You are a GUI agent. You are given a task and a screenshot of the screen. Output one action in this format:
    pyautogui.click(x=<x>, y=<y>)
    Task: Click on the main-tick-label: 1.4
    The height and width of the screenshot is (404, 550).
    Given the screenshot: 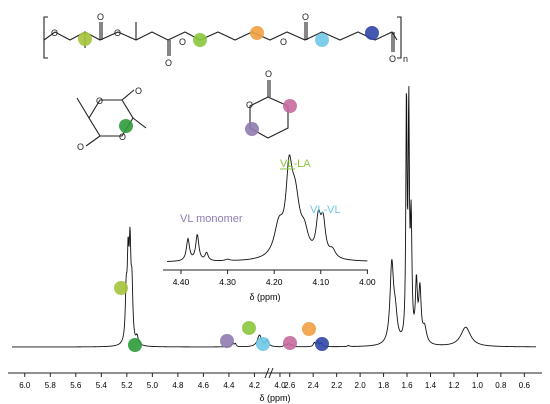 What is the action you would take?
    pyautogui.click(x=431, y=385)
    